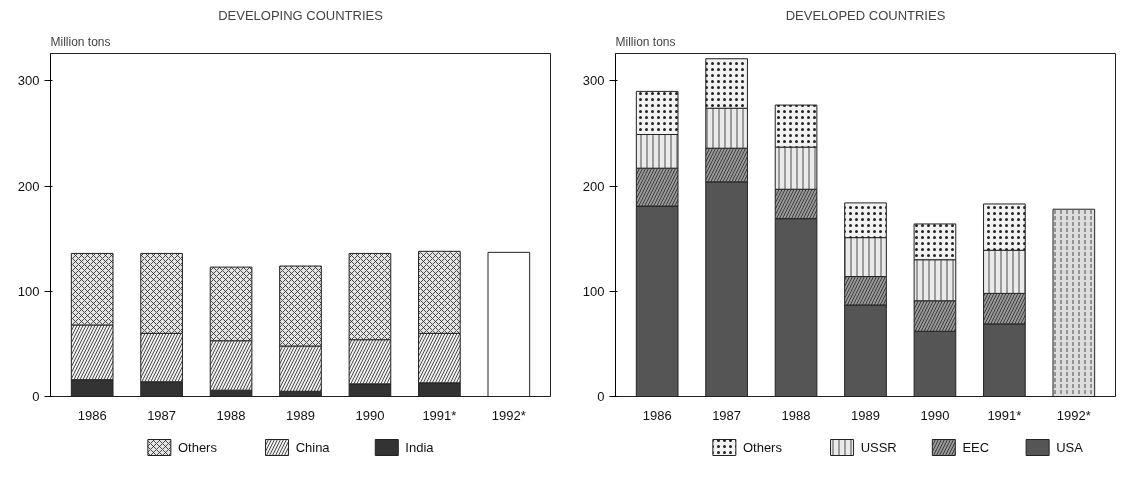  What do you see at coordinates (313, 447) in the screenshot?
I see `legend-label: China` at bounding box center [313, 447].